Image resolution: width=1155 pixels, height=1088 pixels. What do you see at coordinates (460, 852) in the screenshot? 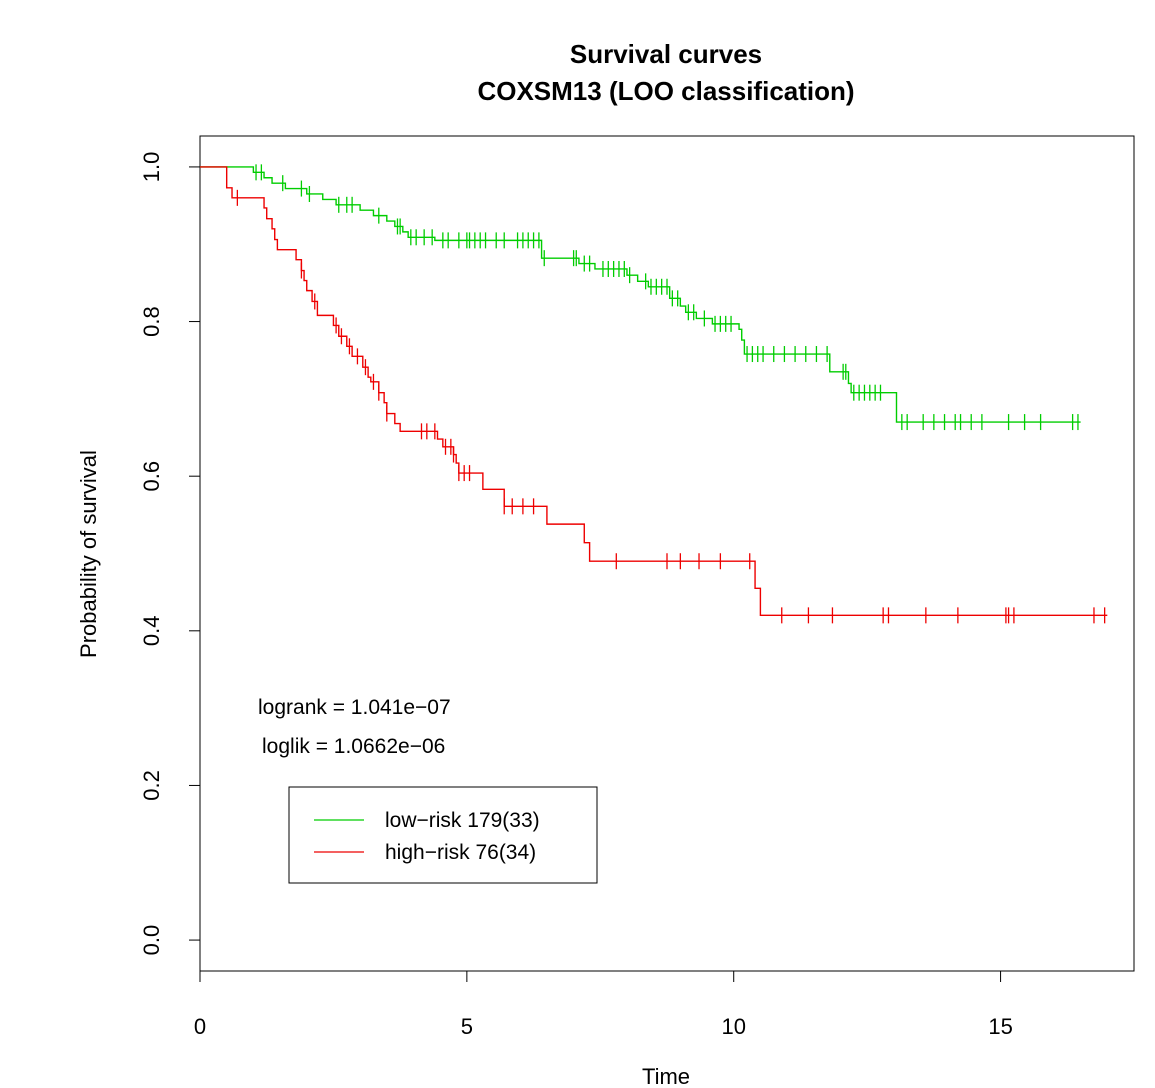
I see `legend-label-high-risk: high−risk 76(34)` at bounding box center [460, 852].